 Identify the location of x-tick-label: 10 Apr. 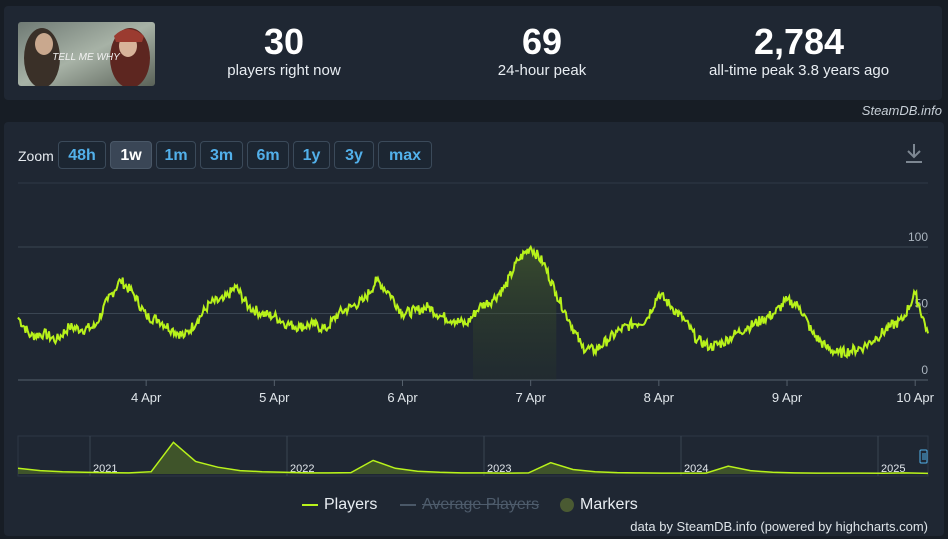
(915, 397).